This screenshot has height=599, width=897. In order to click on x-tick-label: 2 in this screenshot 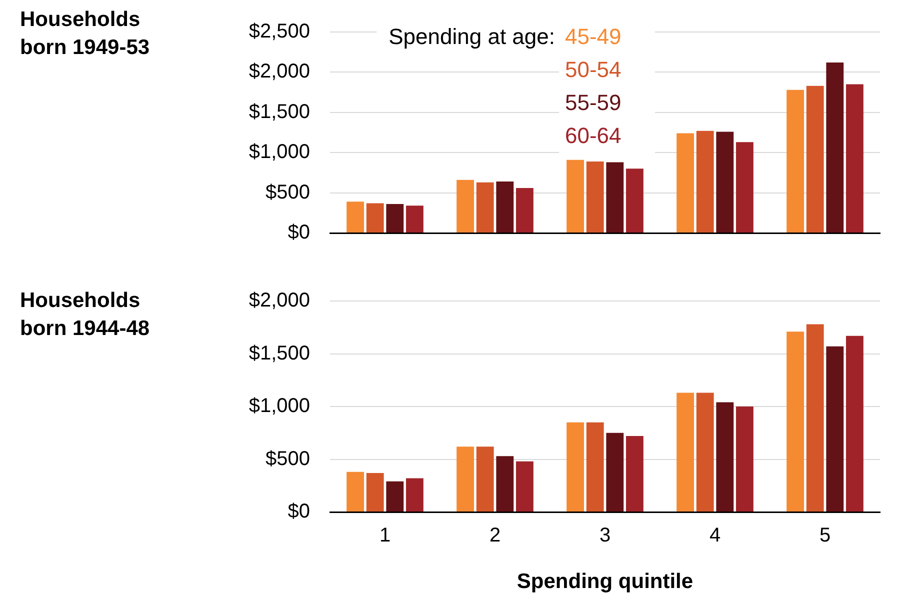, I will do `click(495, 535)`.